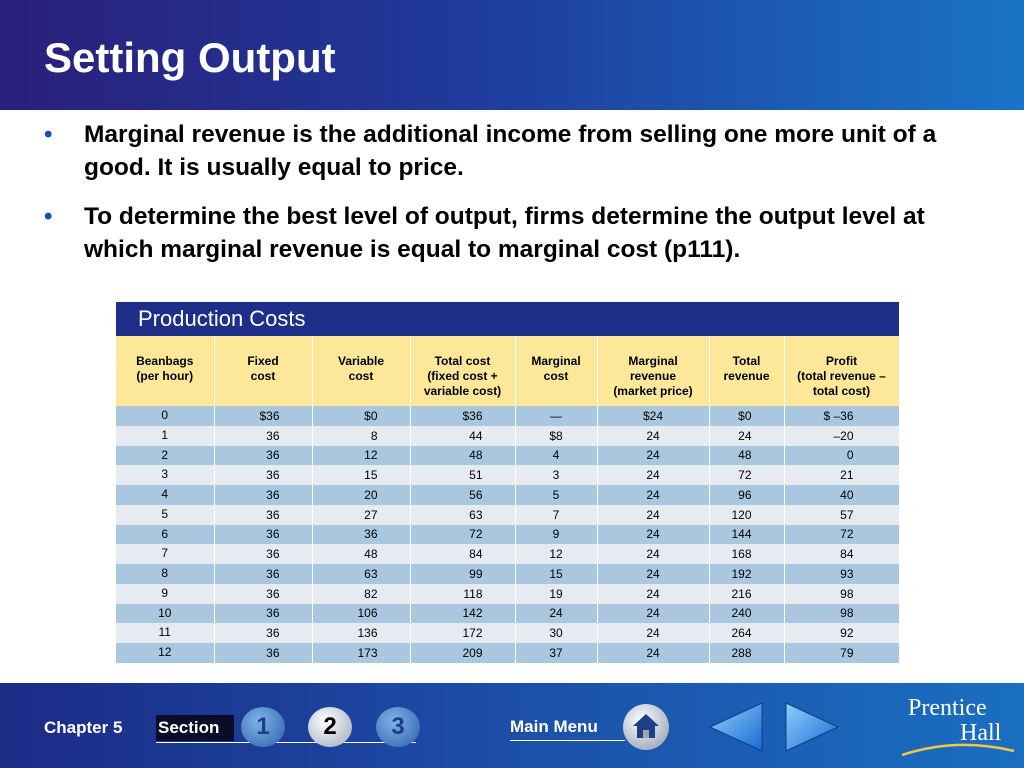 Image resolution: width=1024 pixels, height=768 pixels. I want to click on home-button, so click(646, 727).